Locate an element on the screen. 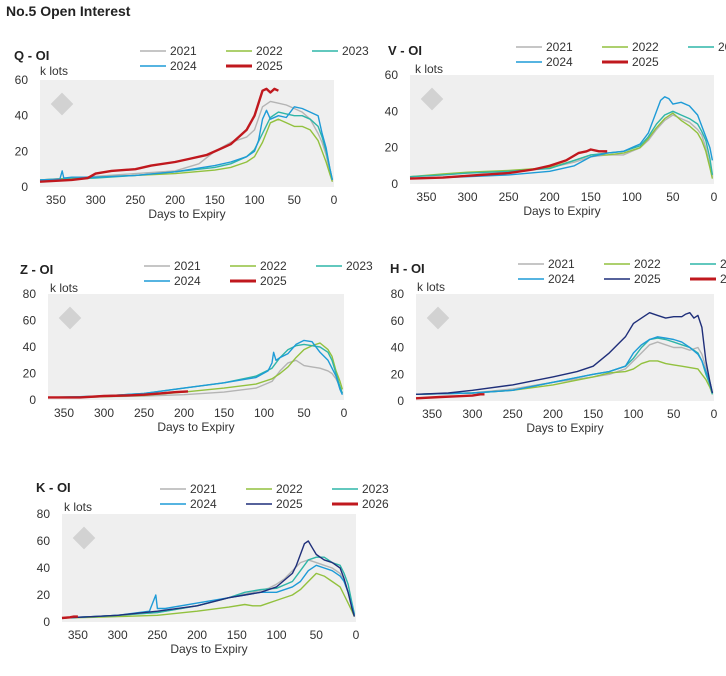  chart-title: V - OI is located at coordinates (405, 50).